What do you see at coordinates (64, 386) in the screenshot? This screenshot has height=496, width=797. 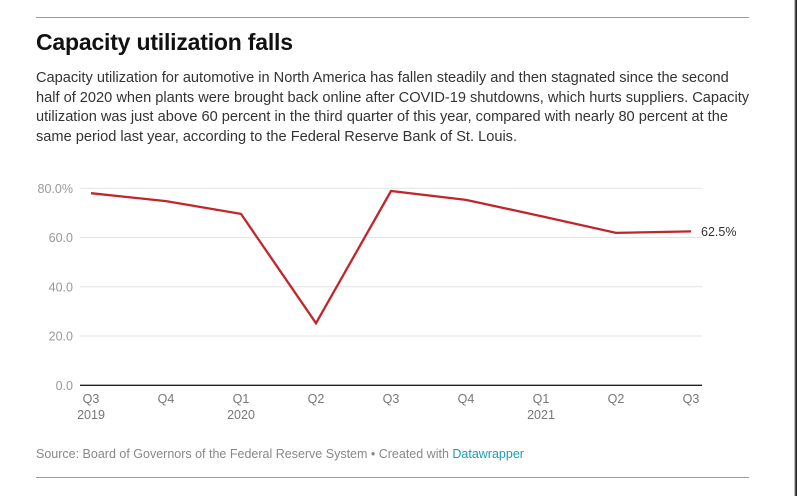 I see `y-tick-label: 0.0` at bounding box center [64, 386].